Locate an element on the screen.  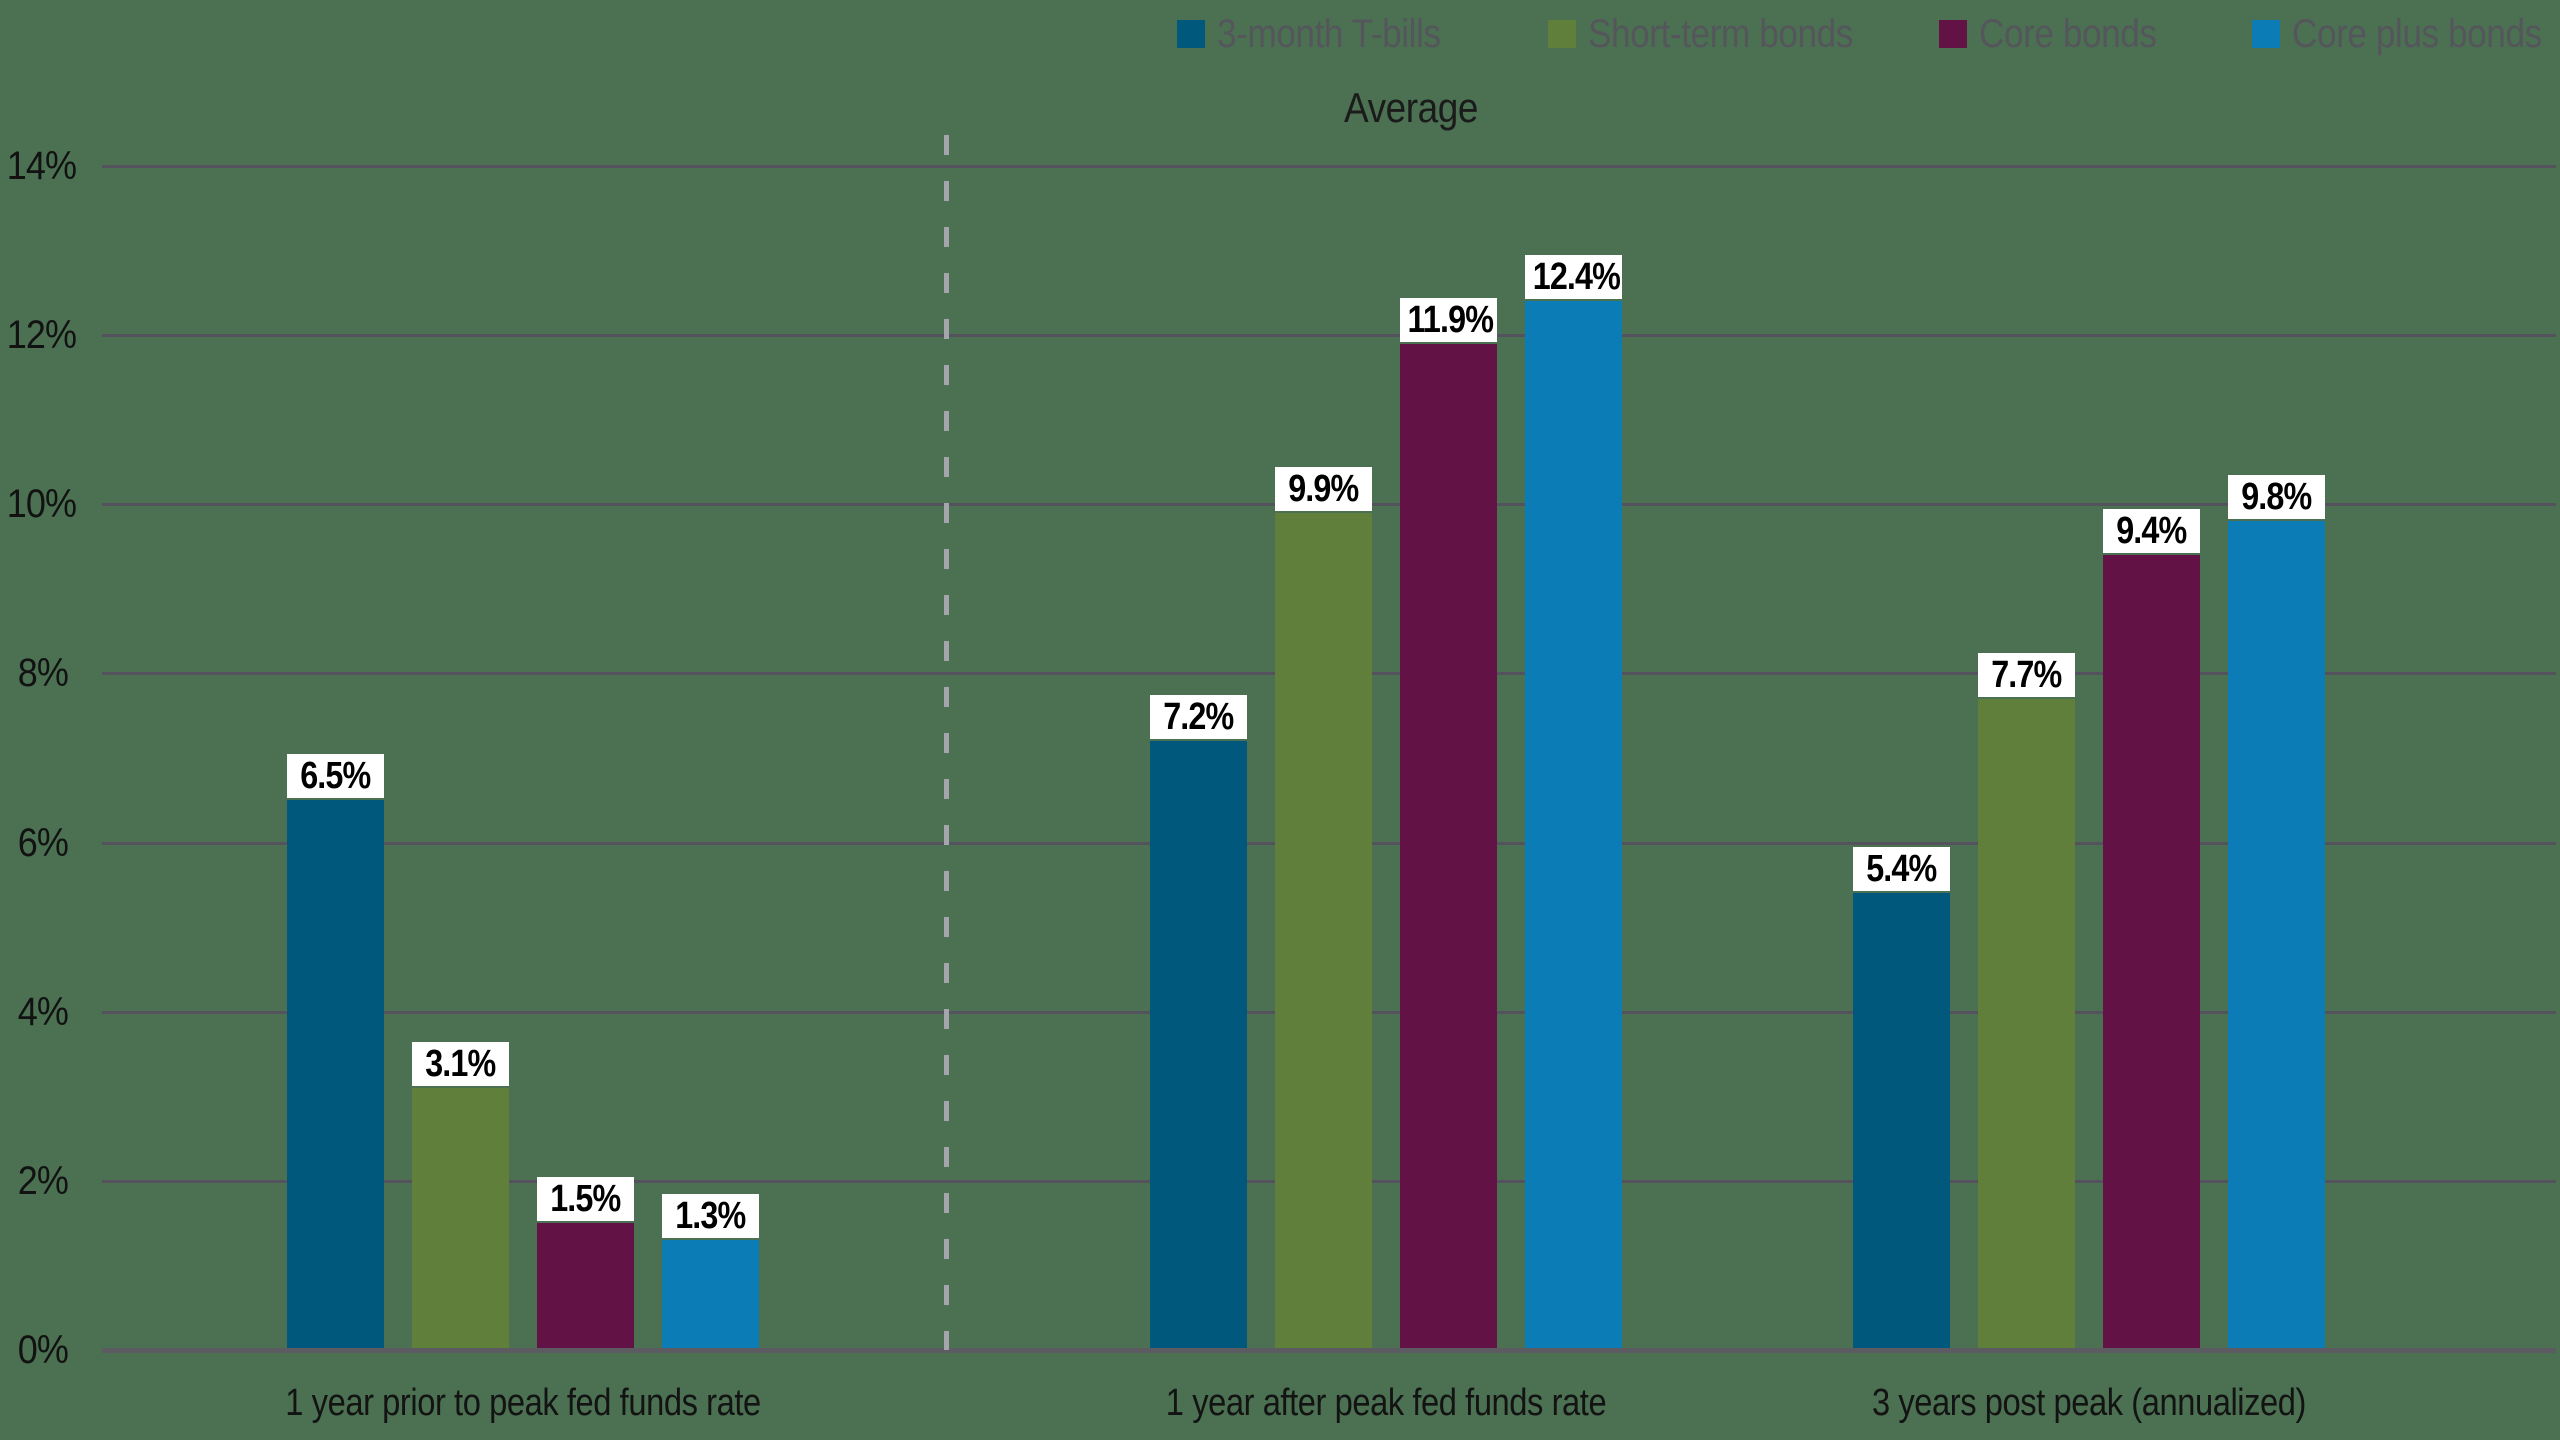
bar-value-text: 3.1% is located at coordinates (460, 1063).